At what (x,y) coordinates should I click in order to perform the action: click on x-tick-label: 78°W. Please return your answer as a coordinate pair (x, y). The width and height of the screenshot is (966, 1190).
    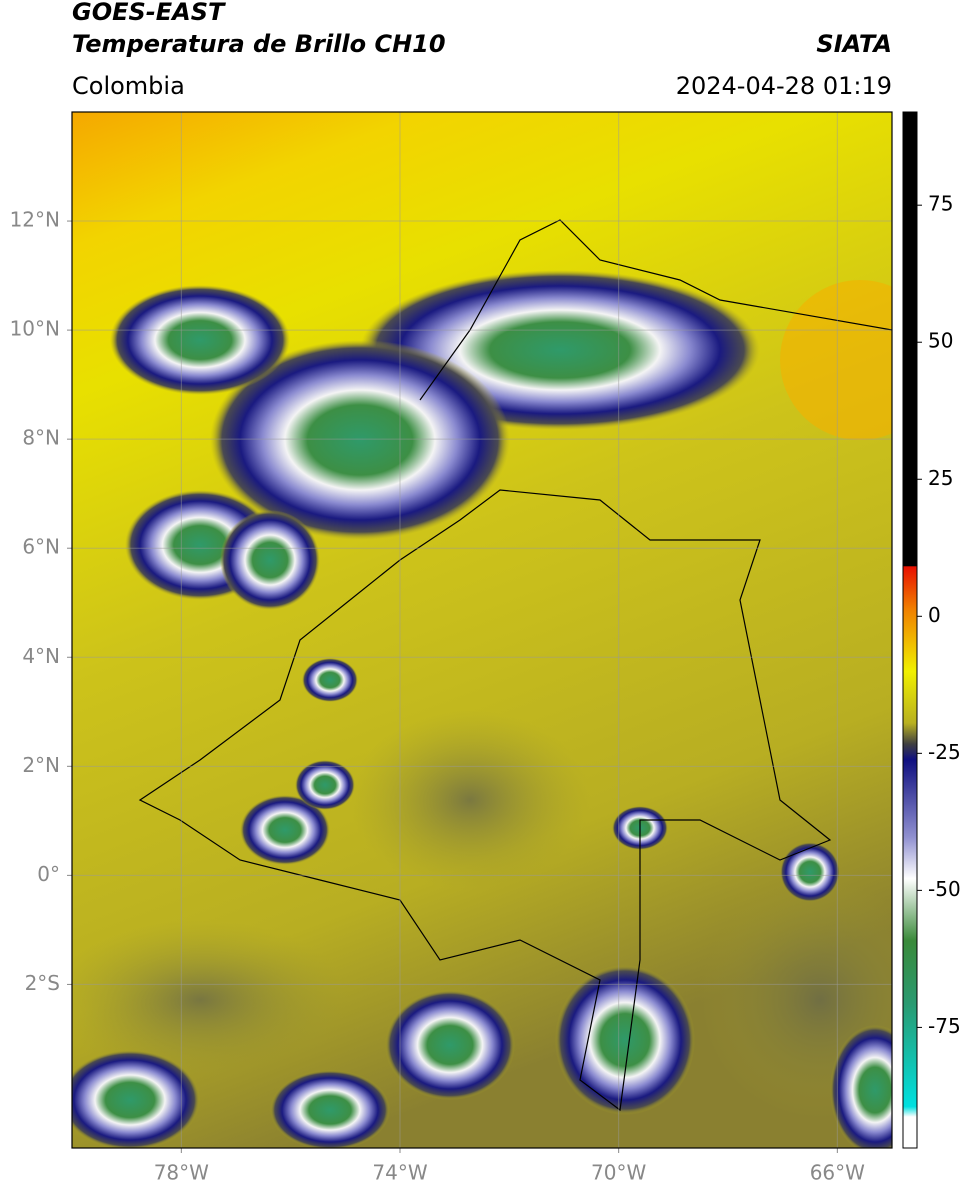
    Looking at the image, I should click on (181, 1173).